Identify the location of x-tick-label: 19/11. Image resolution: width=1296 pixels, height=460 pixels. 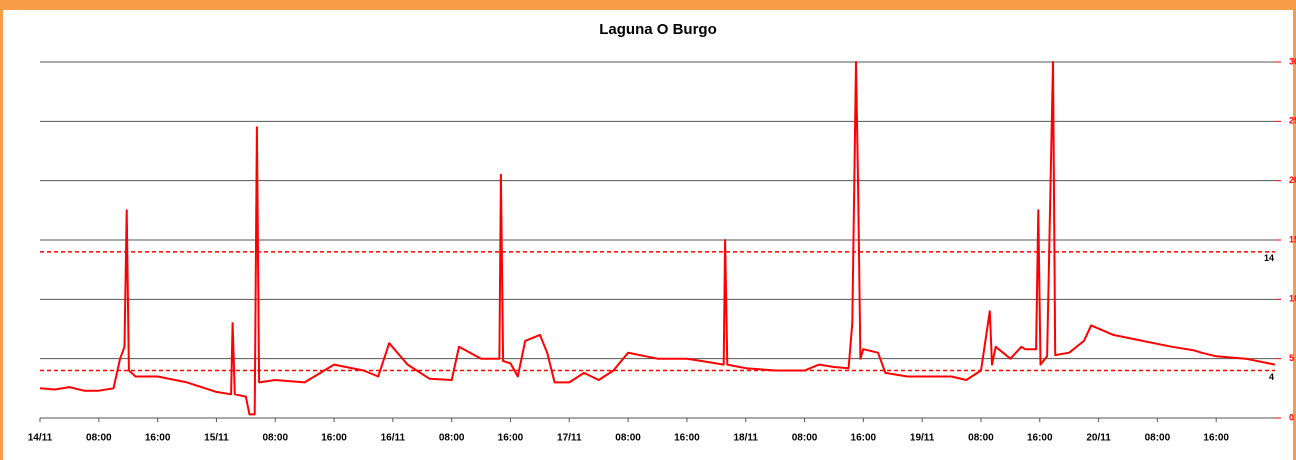
(922, 438).